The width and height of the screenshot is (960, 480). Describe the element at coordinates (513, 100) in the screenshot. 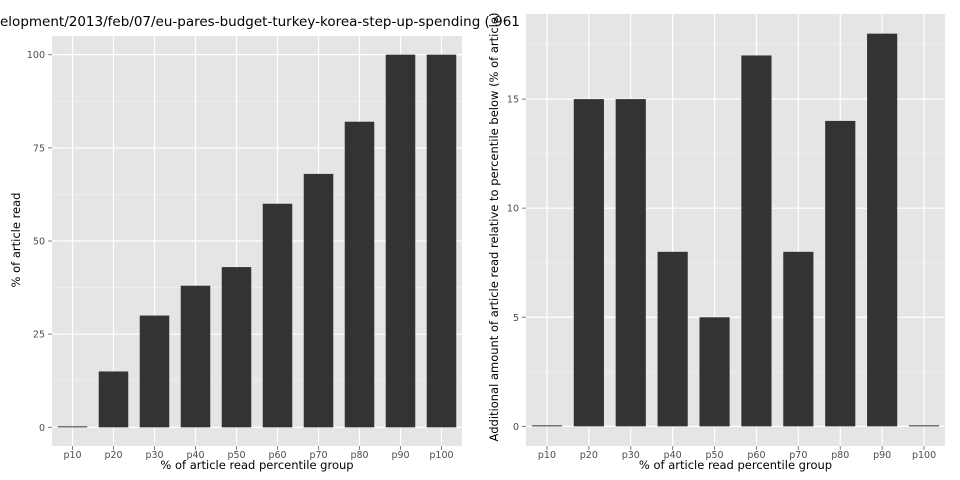

I see `y-tick-label: 15` at that location.